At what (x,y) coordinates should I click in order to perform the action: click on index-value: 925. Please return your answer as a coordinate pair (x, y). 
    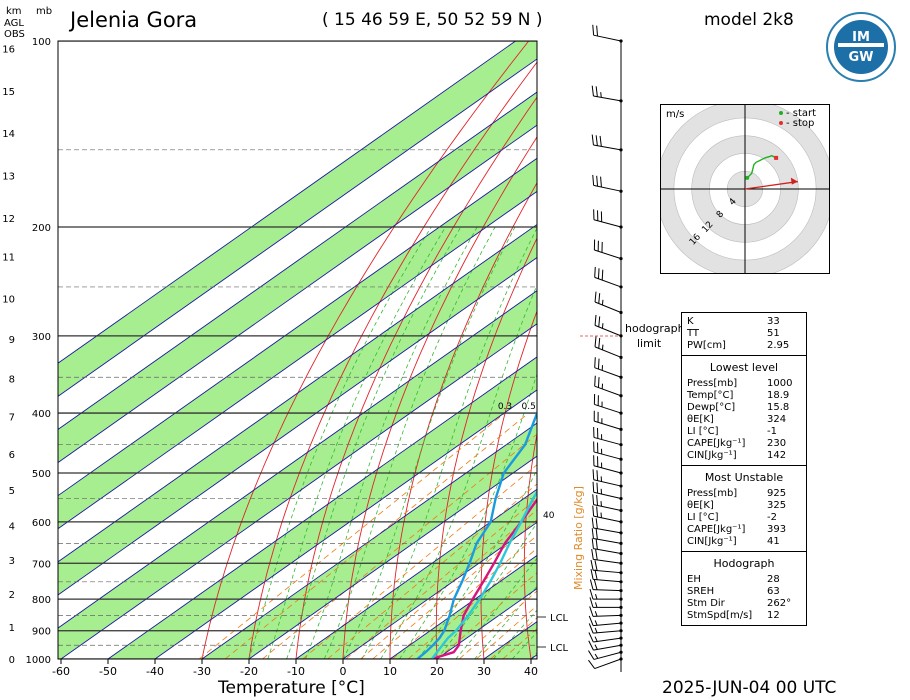
    Looking at the image, I should click on (777, 493).